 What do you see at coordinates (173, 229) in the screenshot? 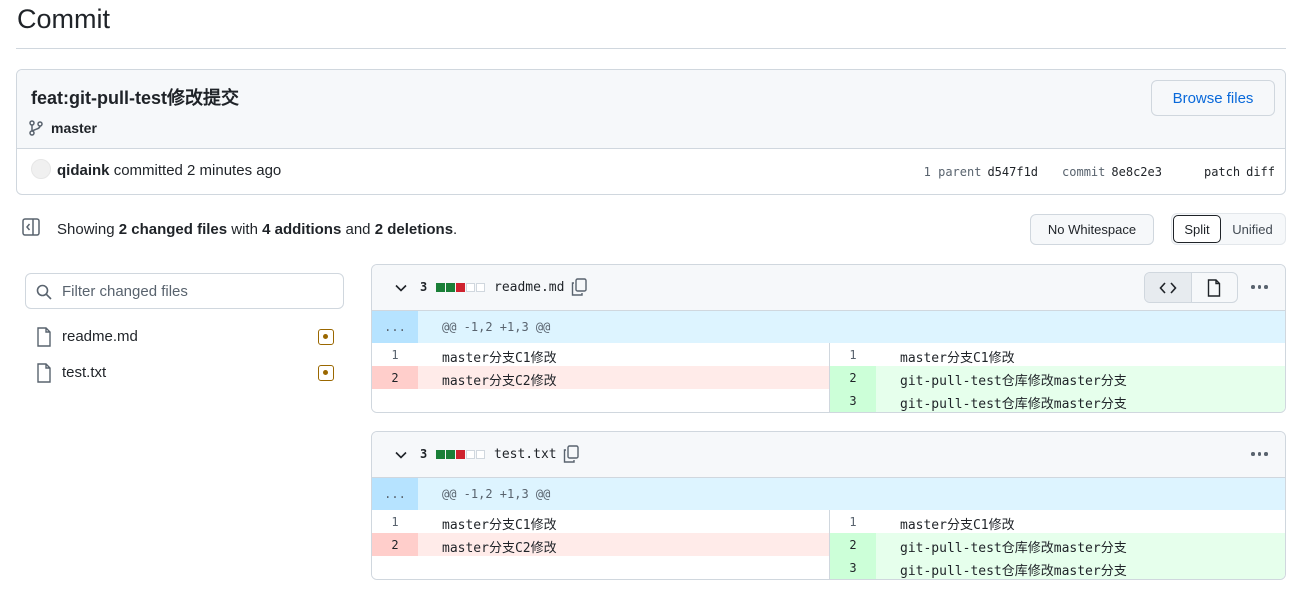
I see `changed-files-count: 2 changed files` at bounding box center [173, 229].